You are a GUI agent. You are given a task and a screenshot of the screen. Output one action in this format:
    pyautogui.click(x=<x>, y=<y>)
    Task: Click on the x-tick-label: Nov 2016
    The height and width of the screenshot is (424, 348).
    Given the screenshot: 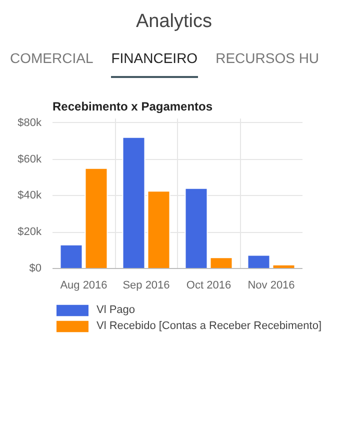 What is the action you would take?
    pyautogui.click(x=271, y=286)
    